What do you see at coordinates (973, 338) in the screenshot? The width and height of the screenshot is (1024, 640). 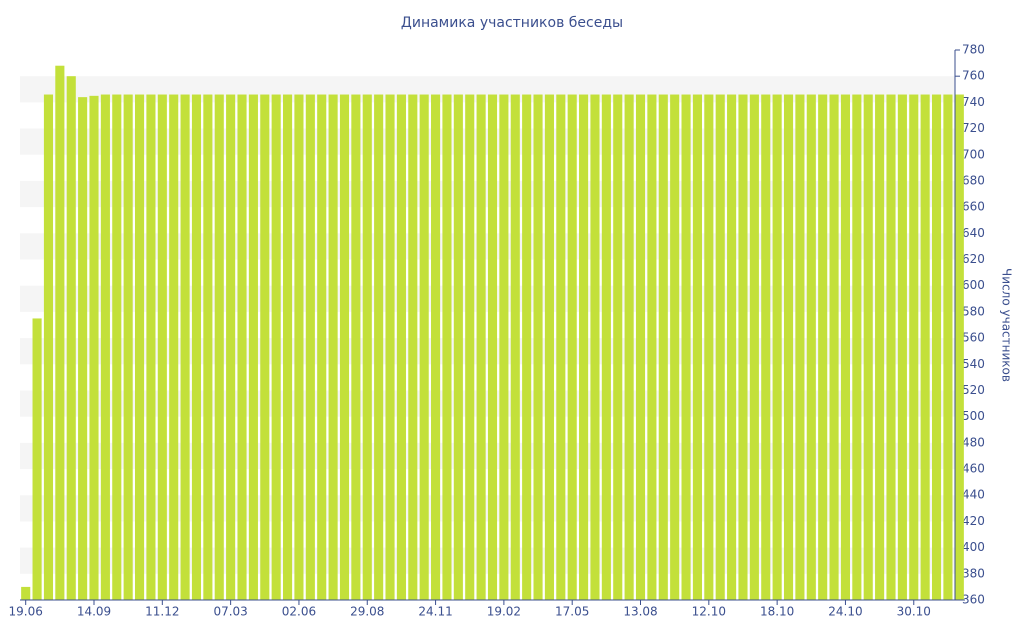 I see `y-tick-label: 560` at bounding box center [973, 338].